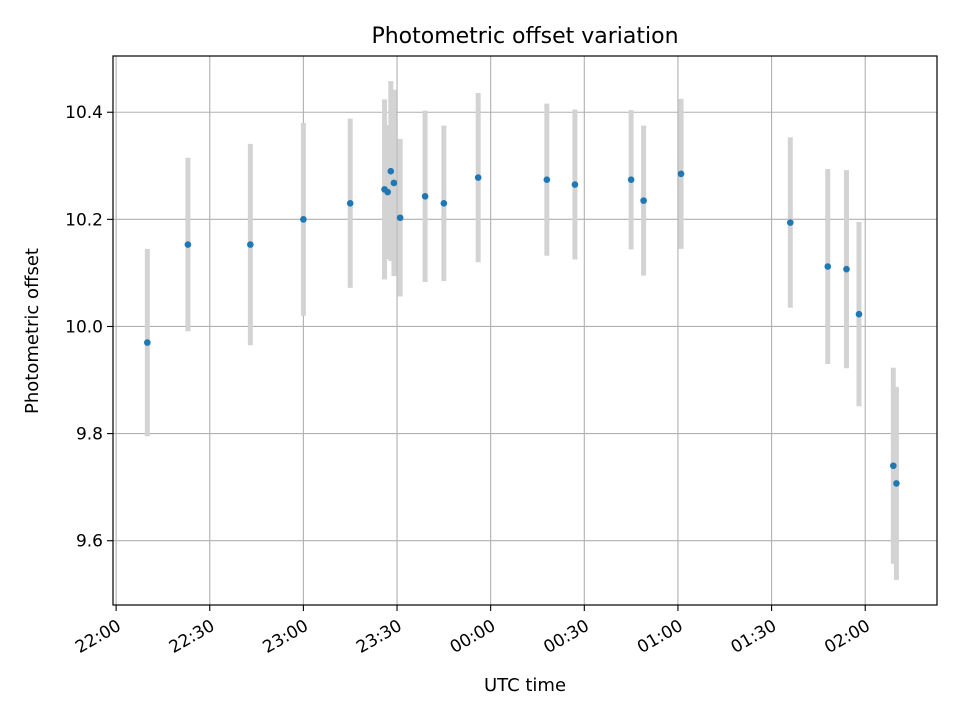 The width and height of the screenshot is (960, 720). Describe the element at coordinates (84, 327) in the screenshot. I see `y-tick-label: 10.0` at that location.